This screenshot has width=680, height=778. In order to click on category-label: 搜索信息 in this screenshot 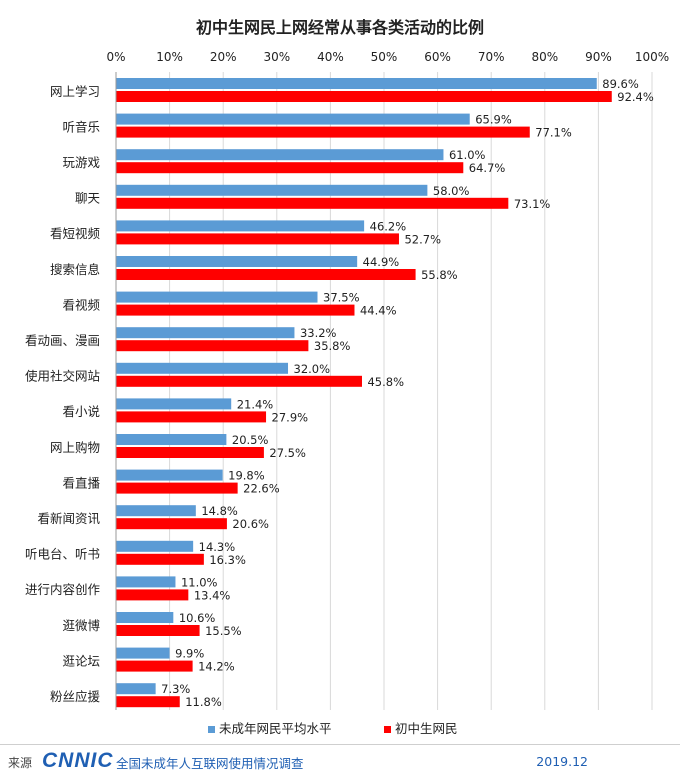, I will do `click(75, 269)`.